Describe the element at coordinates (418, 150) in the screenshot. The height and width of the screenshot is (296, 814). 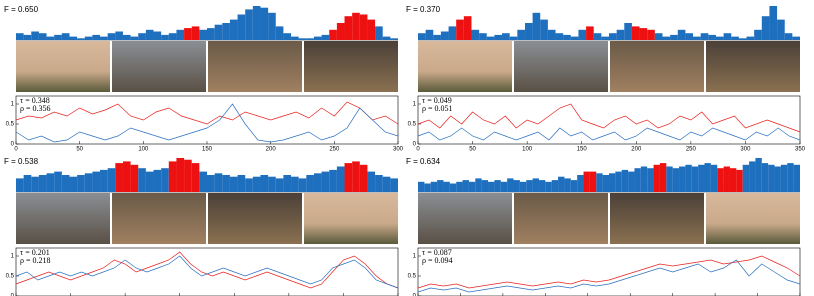
I see `x-tick-label: 0` at that location.